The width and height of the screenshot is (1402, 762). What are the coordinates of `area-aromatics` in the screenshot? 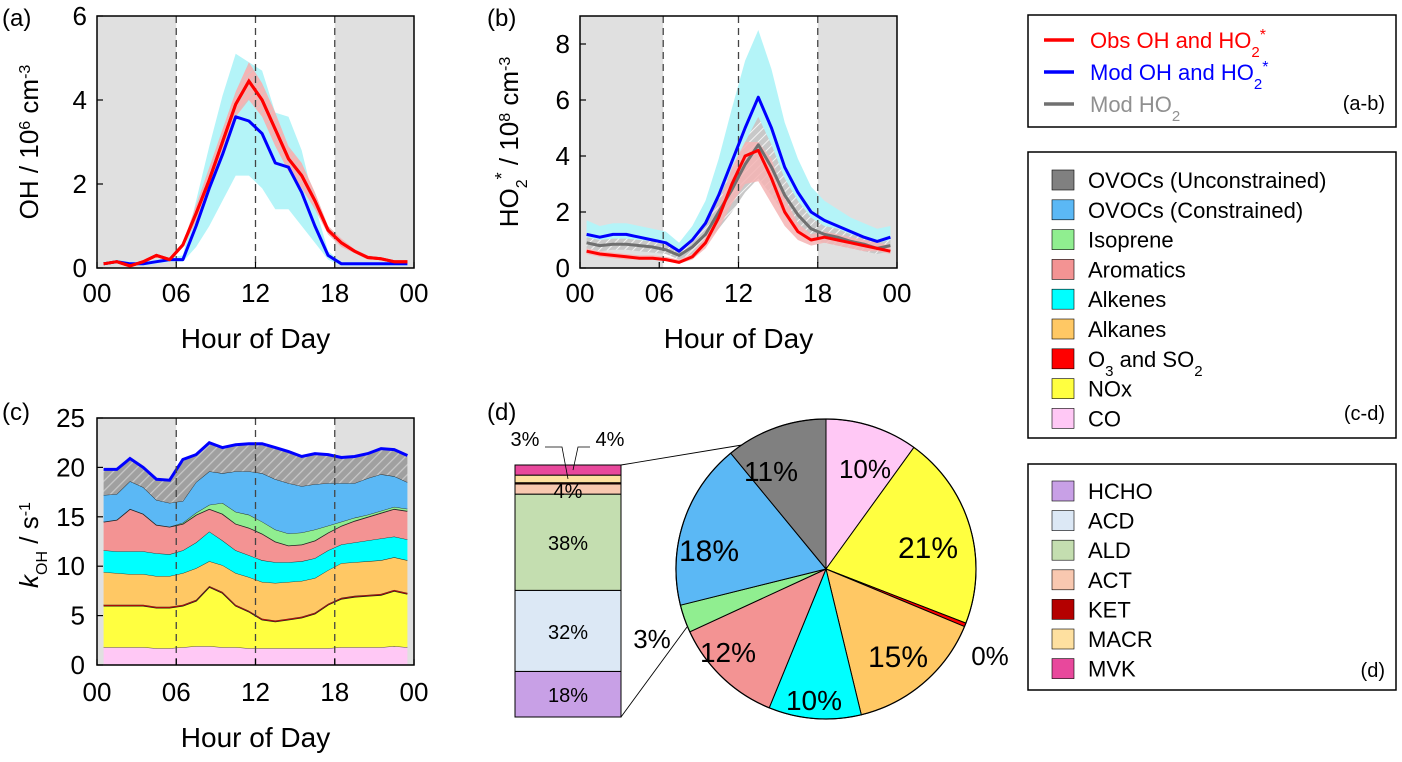 It's located at (255, 535).